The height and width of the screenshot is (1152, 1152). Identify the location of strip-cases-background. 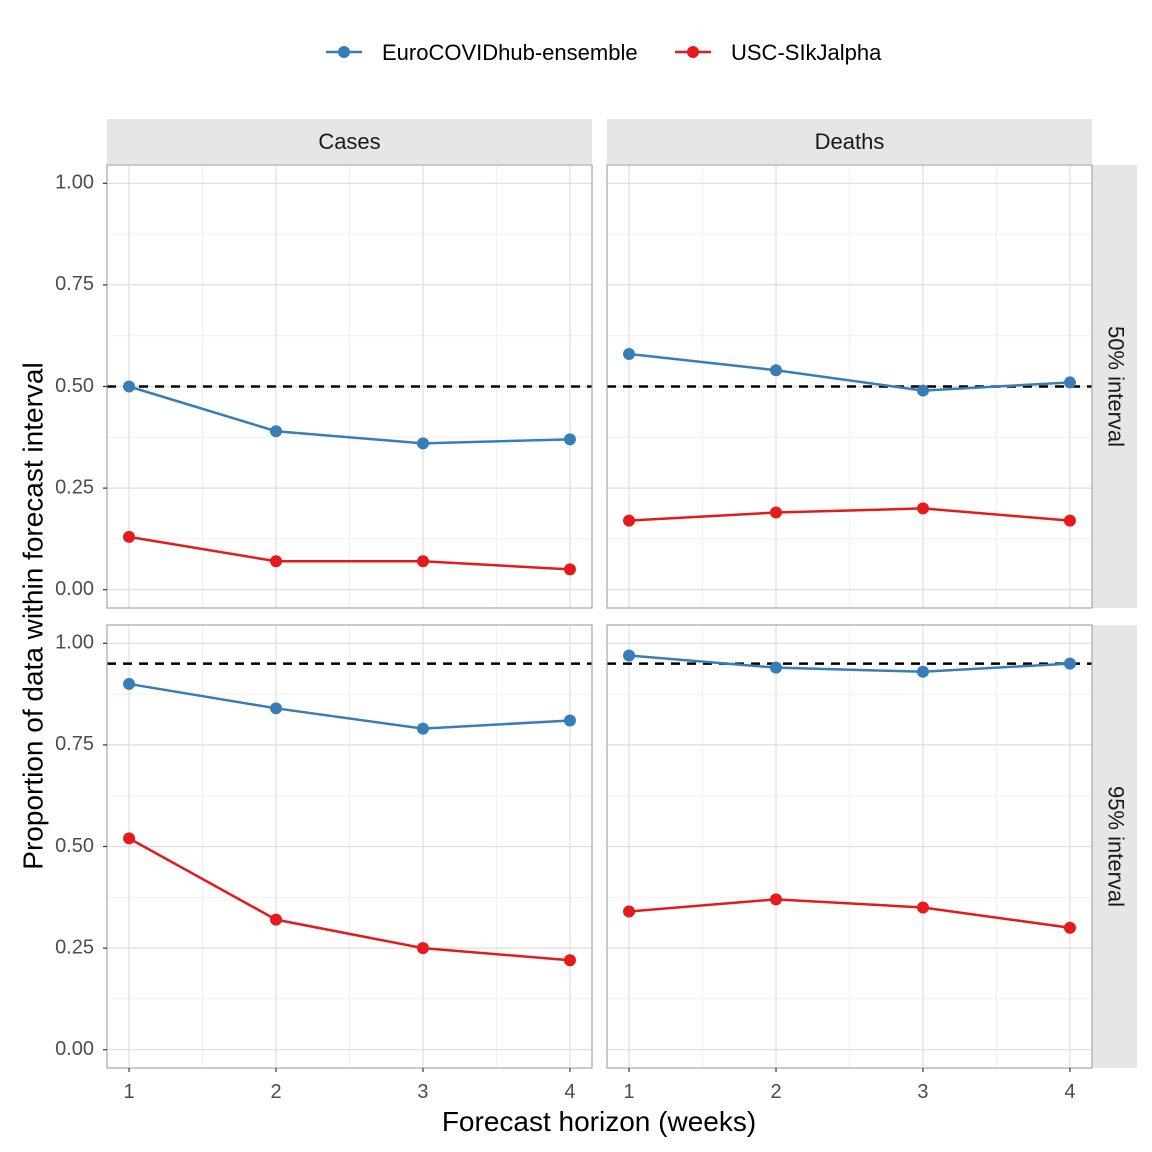
(349, 141).